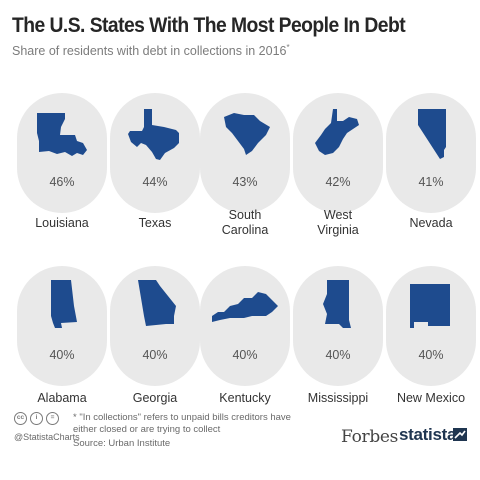 The width and height of the screenshot is (480, 480). I want to click on value-label: 42%, so click(338, 182).